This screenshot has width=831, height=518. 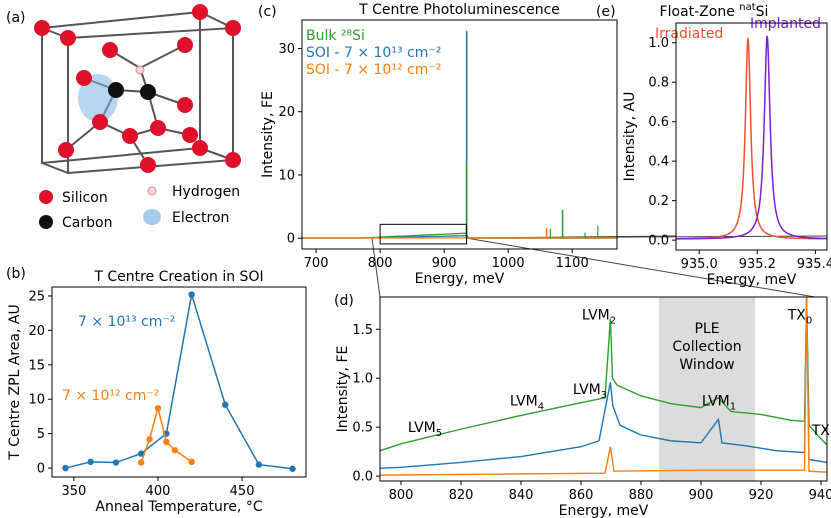 I want to click on carbon-atom, so click(x=116, y=90).